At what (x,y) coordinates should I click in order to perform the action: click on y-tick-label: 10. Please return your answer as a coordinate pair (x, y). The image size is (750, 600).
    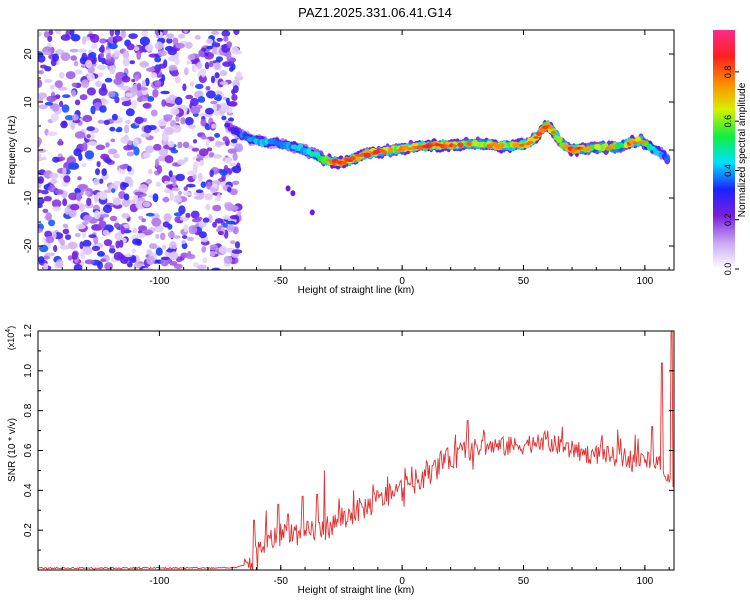
    Looking at the image, I should click on (28, 102).